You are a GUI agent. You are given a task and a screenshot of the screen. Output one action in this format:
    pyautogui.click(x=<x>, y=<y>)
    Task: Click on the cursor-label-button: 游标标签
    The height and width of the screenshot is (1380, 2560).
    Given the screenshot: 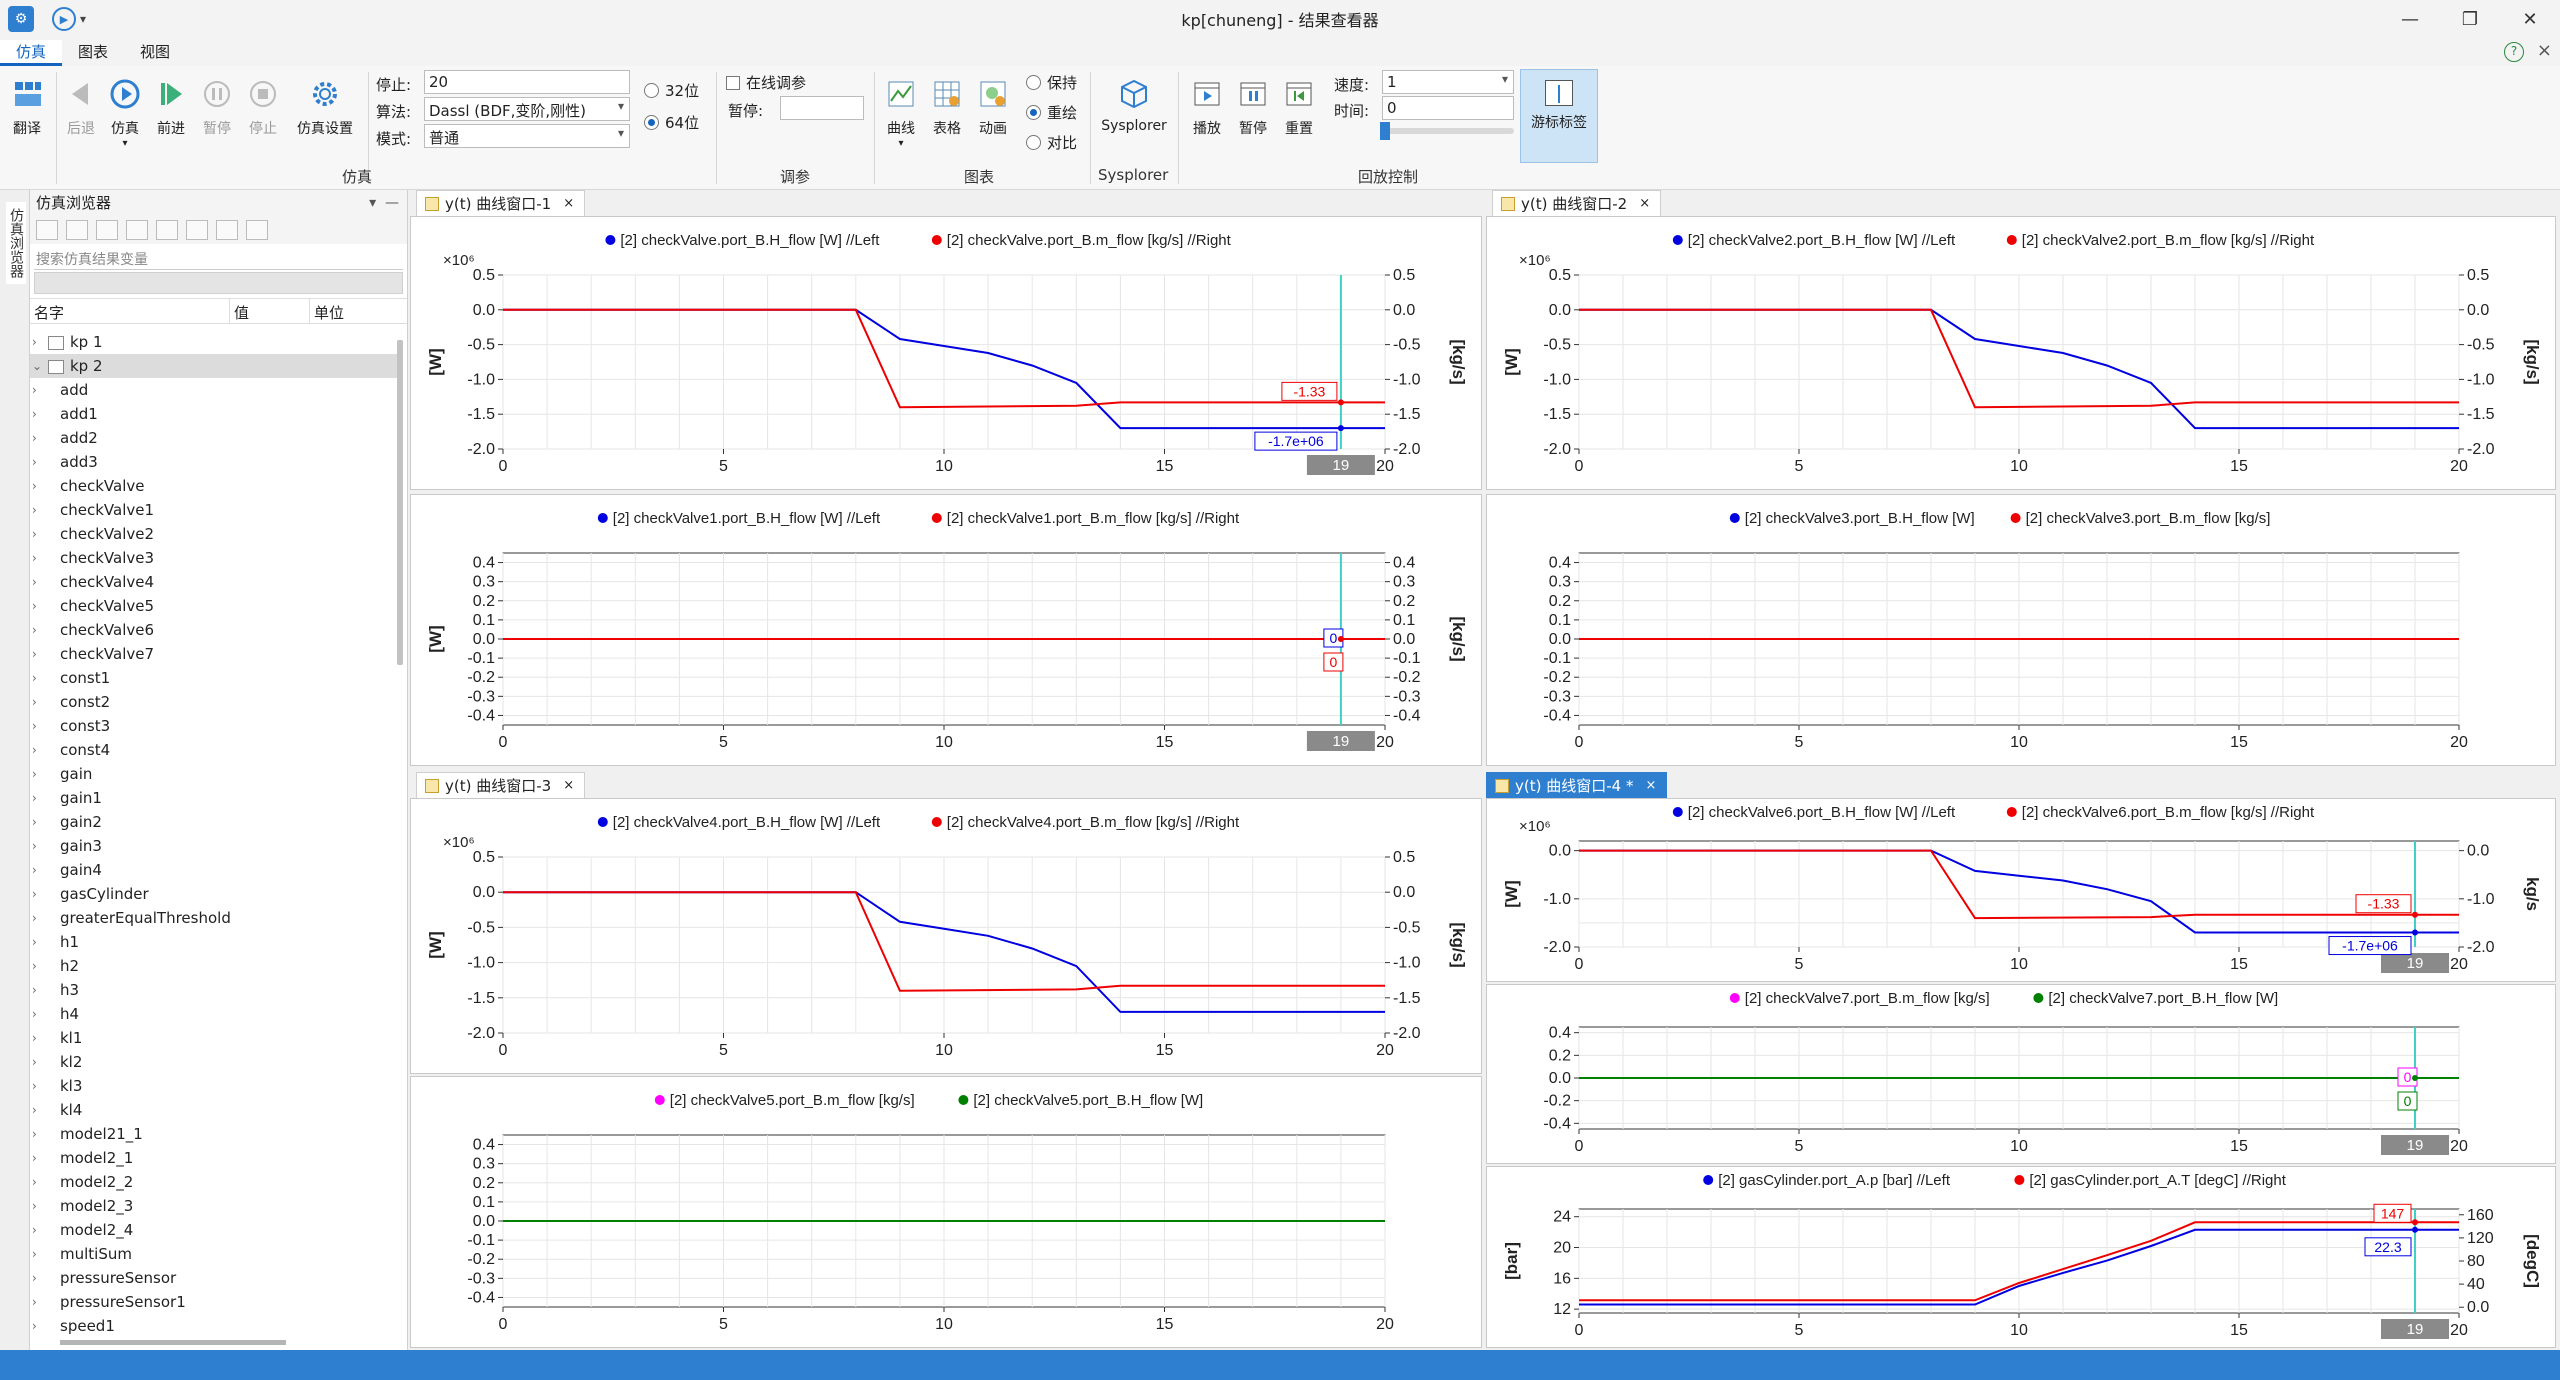 What is the action you would take?
    pyautogui.click(x=1559, y=116)
    